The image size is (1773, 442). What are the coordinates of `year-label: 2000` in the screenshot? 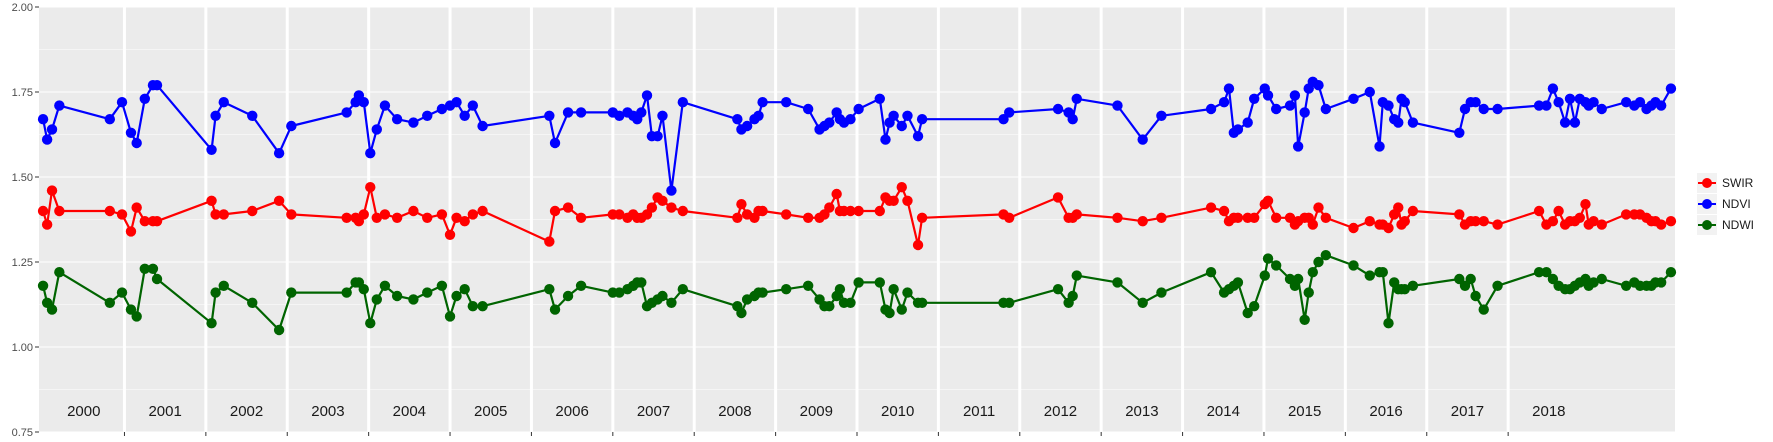 It's located at (83, 411).